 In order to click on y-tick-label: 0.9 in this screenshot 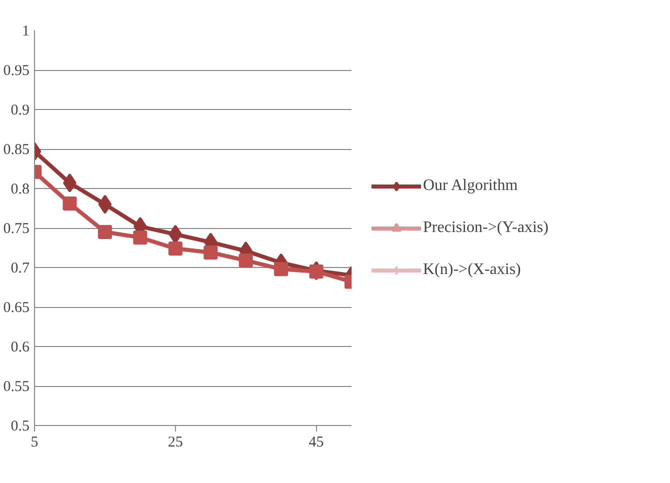, I will do `click(20, 110)`.